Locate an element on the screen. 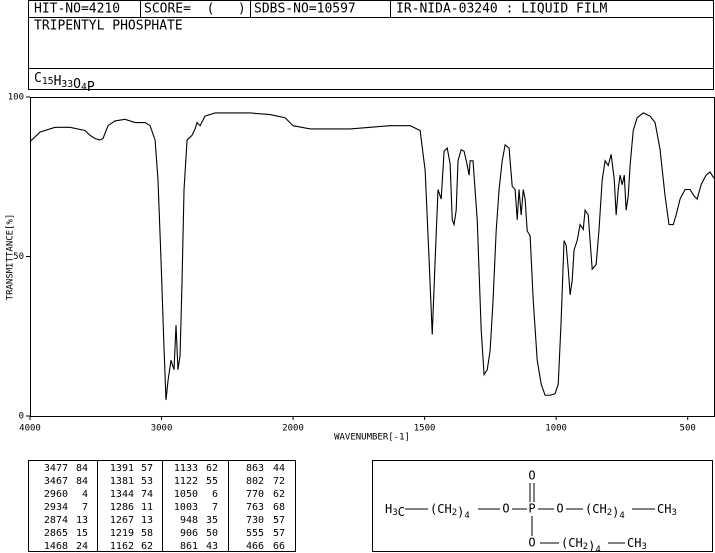 This screenshot has height=553, width=715. peak-wavenumber: 1344 is located at coordinates (122, 494).